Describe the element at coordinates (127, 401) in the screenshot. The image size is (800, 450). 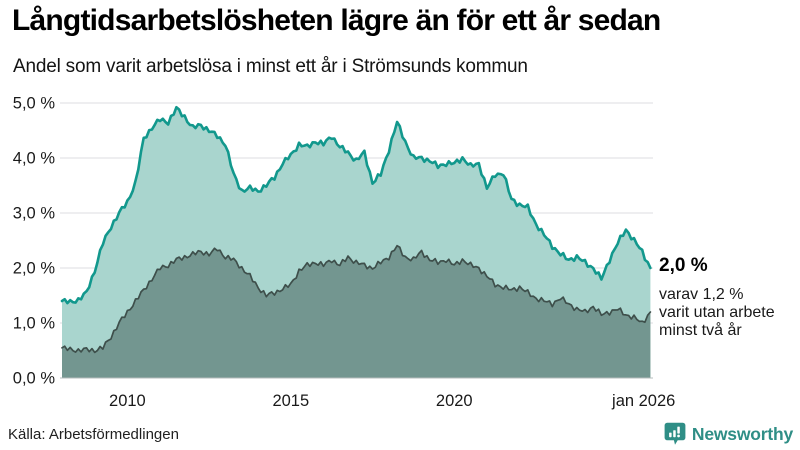
I see `x-tick-label: 2010` at that location.